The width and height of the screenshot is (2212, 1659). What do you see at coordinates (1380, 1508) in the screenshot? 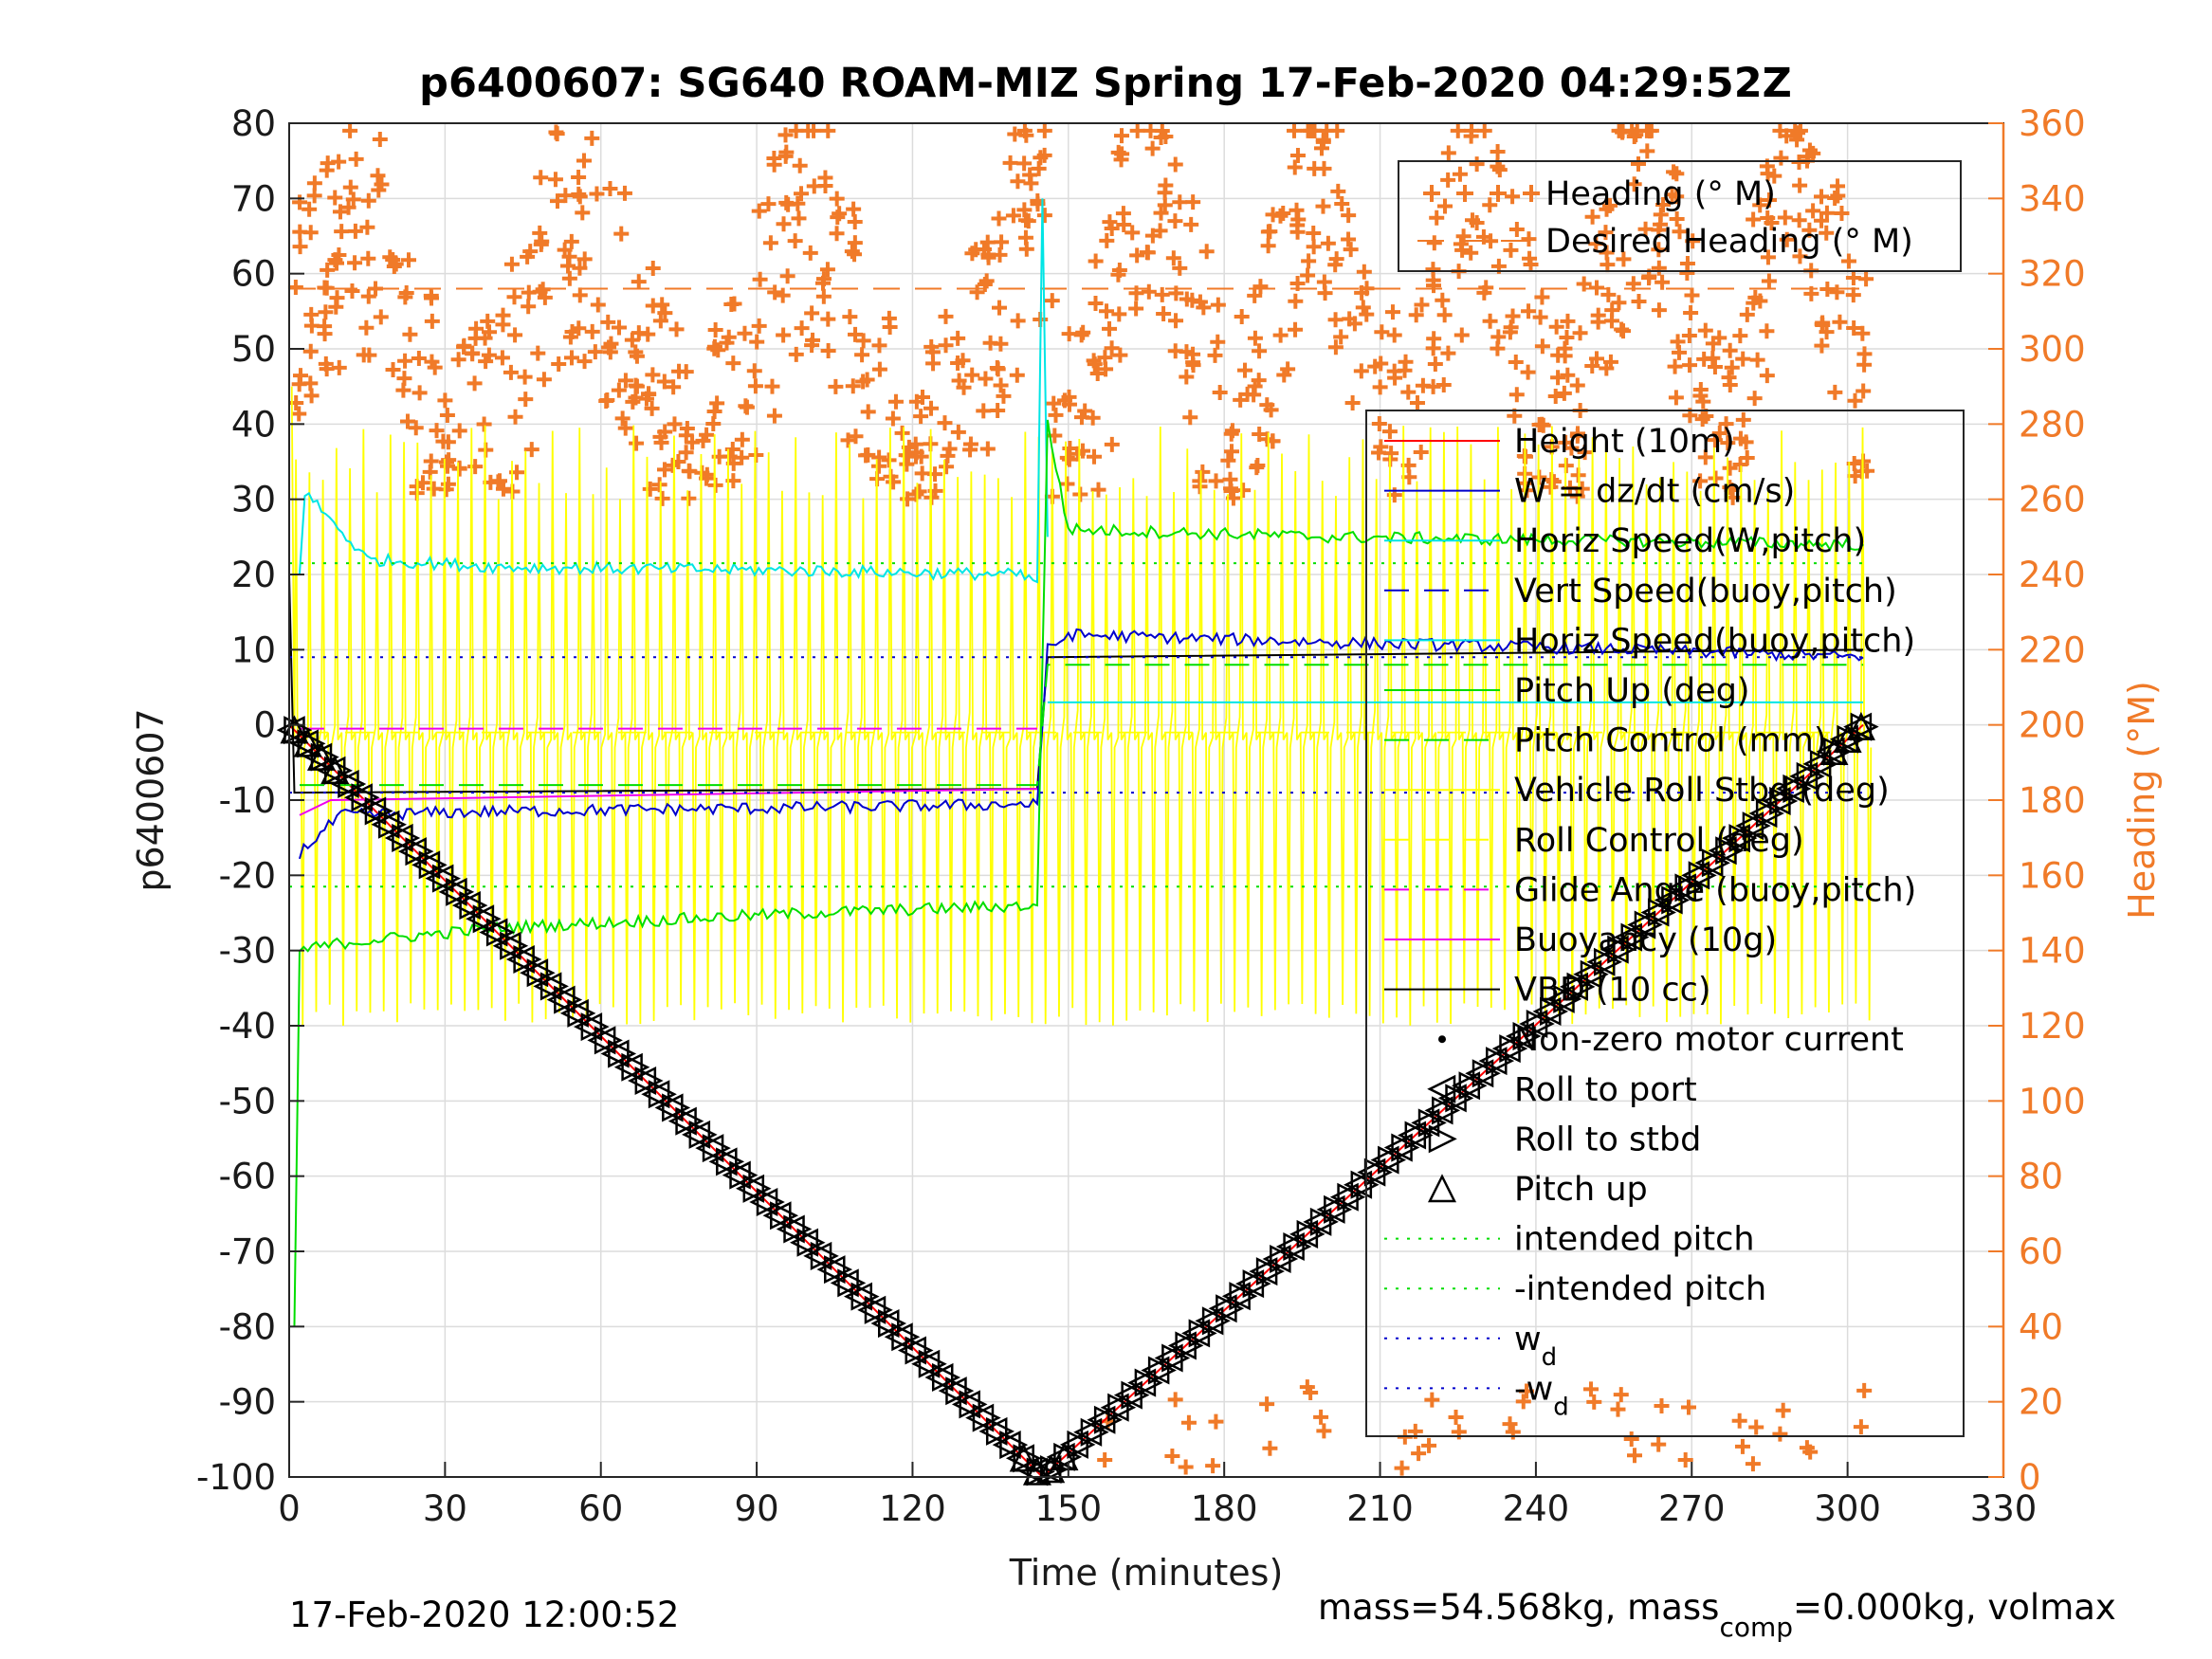
I see `x-tick-label: 210` at bounding box center [1380, 1508].